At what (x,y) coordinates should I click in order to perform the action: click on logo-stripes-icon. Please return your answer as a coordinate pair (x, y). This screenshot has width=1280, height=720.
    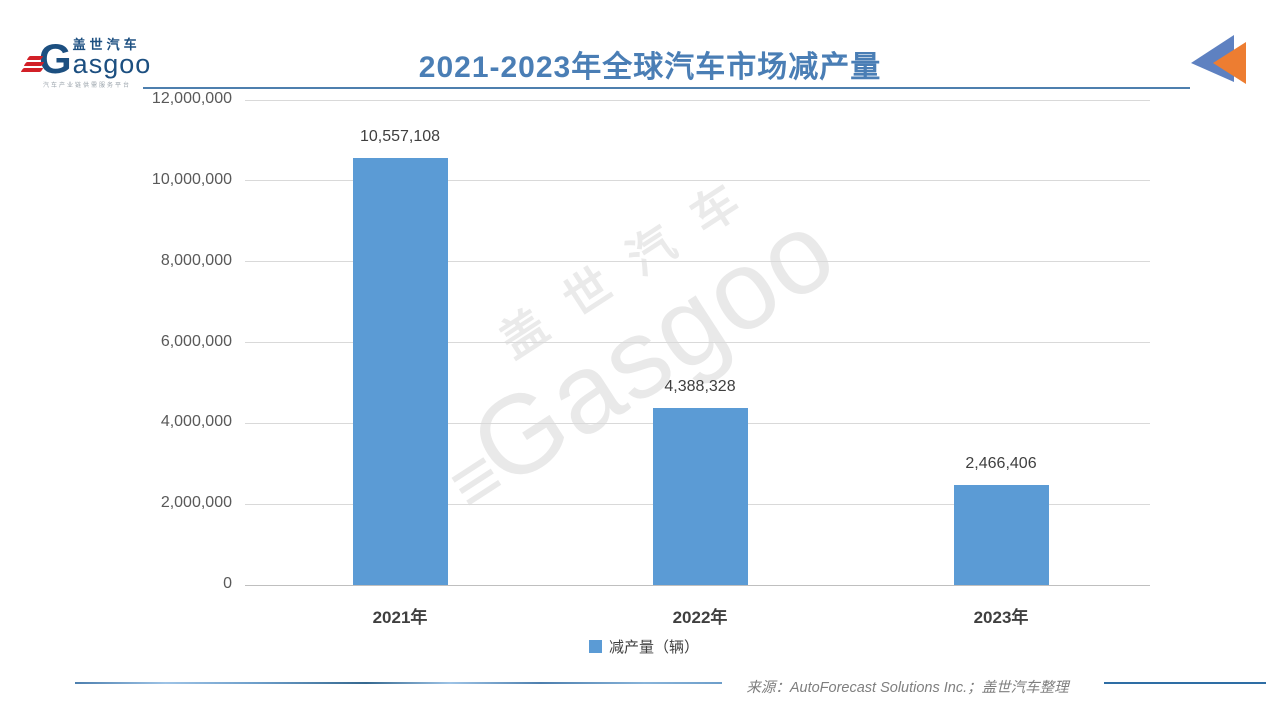
    Looking at the image, I should click on (32, 63).